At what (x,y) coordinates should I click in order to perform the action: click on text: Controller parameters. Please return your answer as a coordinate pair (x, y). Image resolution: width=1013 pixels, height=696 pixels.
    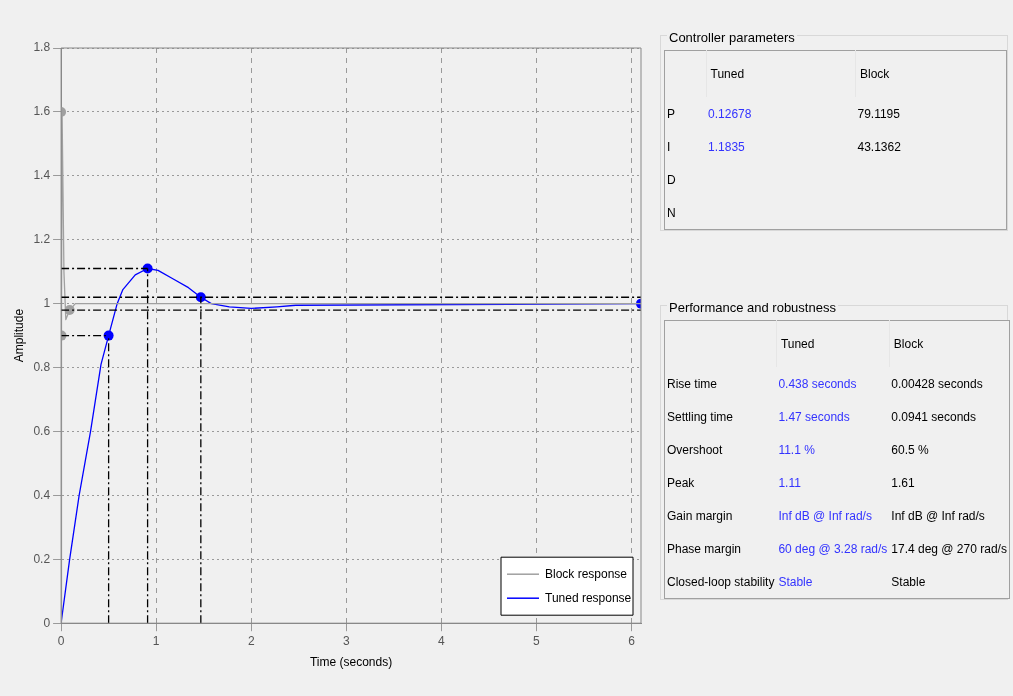
    Looking at the image, I should click on (732, 37).